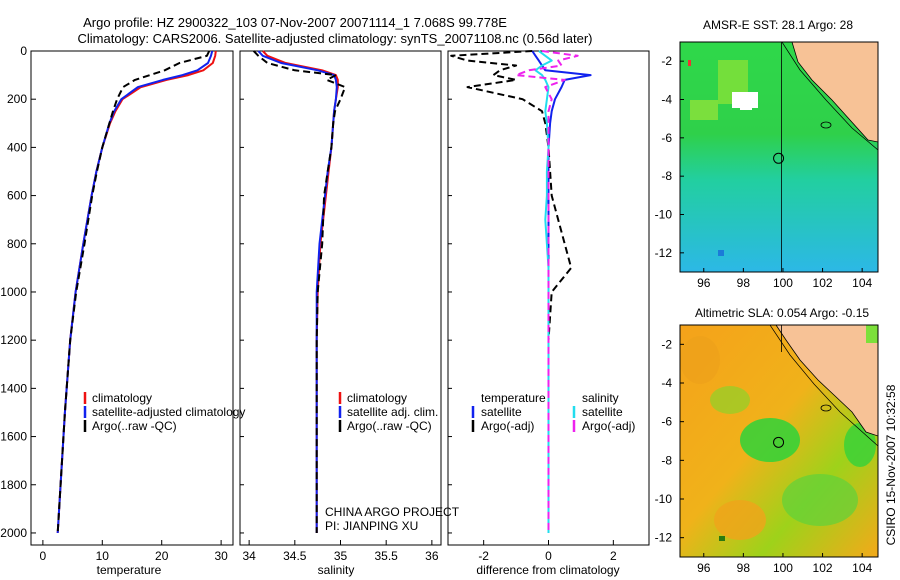 This screenshot has width=900, height=580. What do you see at coordinates (483, 556) in the screenshot?
I see `x-tick-label: -2` at bounding box center [483, 556].